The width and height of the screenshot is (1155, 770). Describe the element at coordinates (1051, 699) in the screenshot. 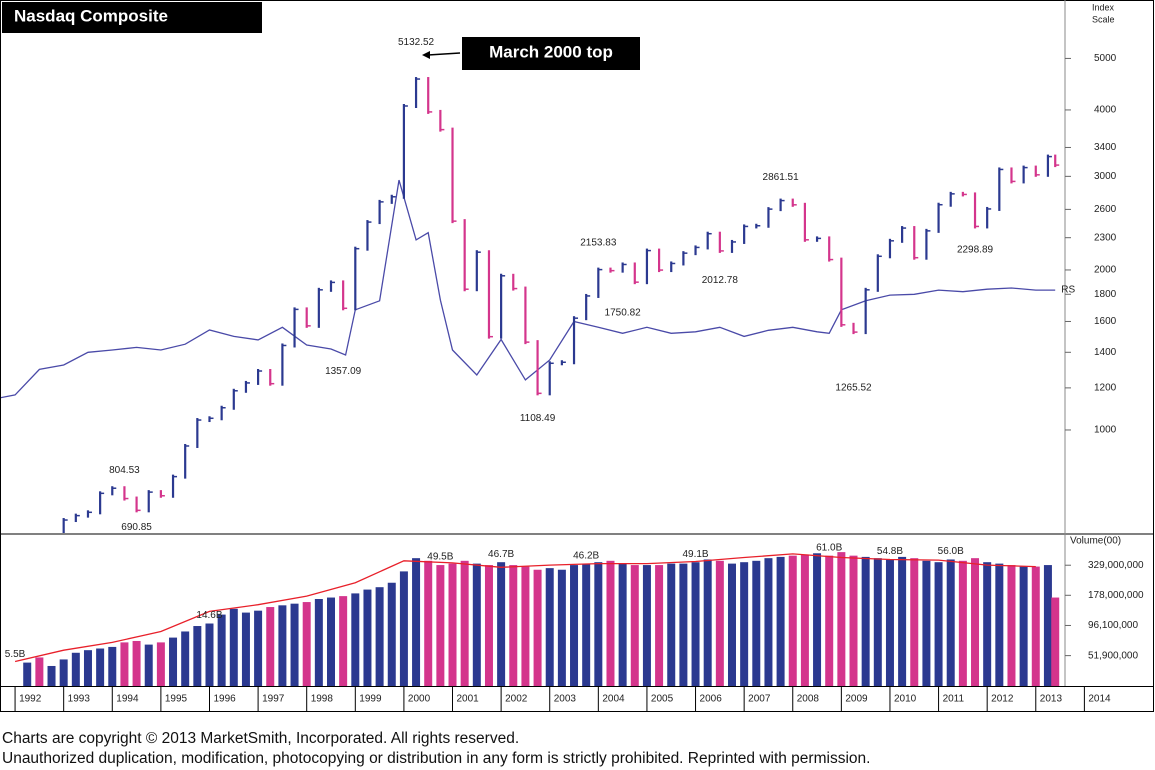

I see `x-tick-label: 2013` at that location.